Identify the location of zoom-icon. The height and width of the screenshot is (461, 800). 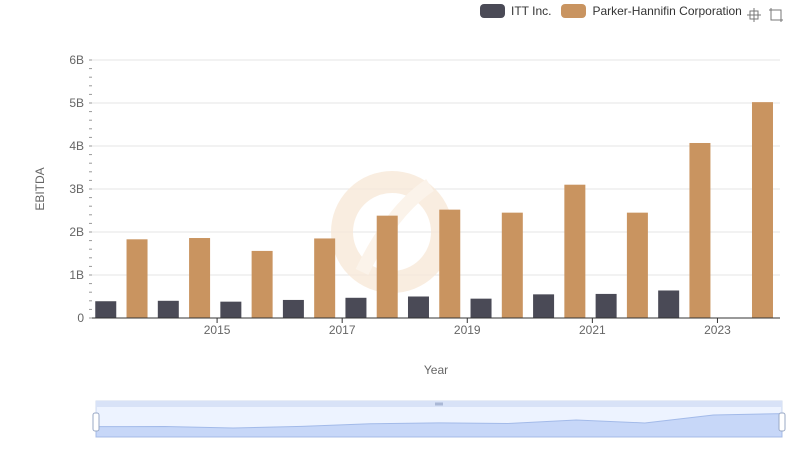
(754, 15).